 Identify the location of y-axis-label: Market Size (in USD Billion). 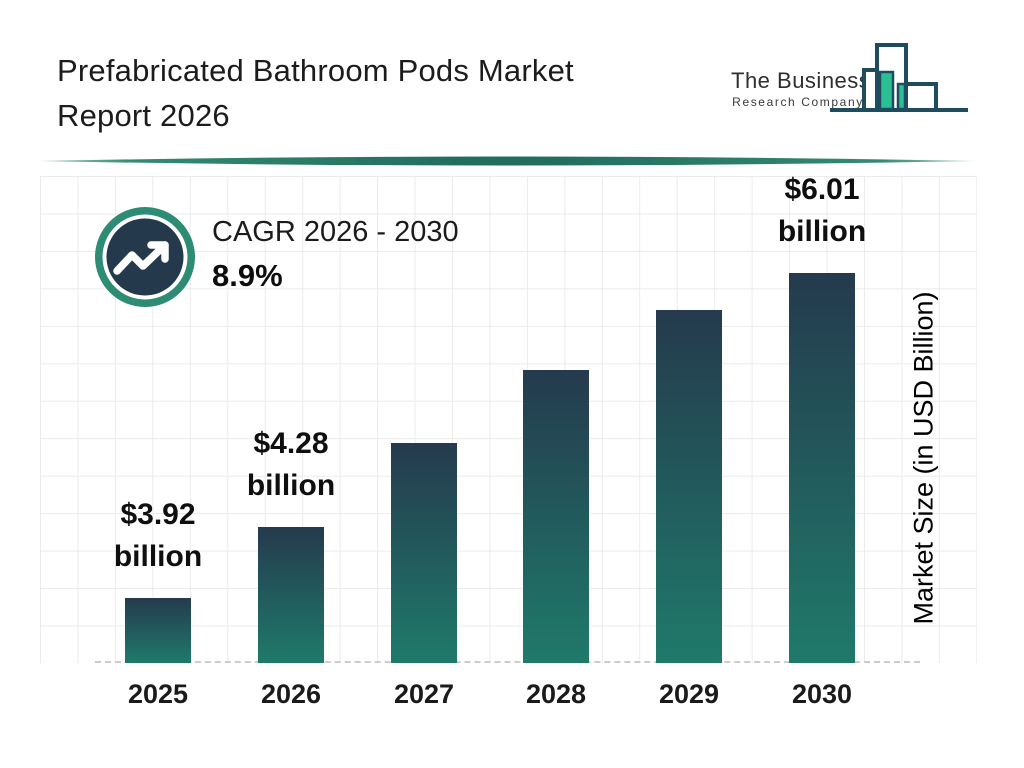
(923, 458).